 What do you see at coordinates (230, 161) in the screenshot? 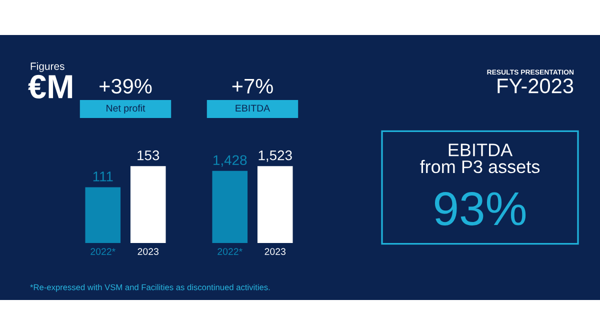
I see `data-label: 1,428` at bounding box center [230, 161].